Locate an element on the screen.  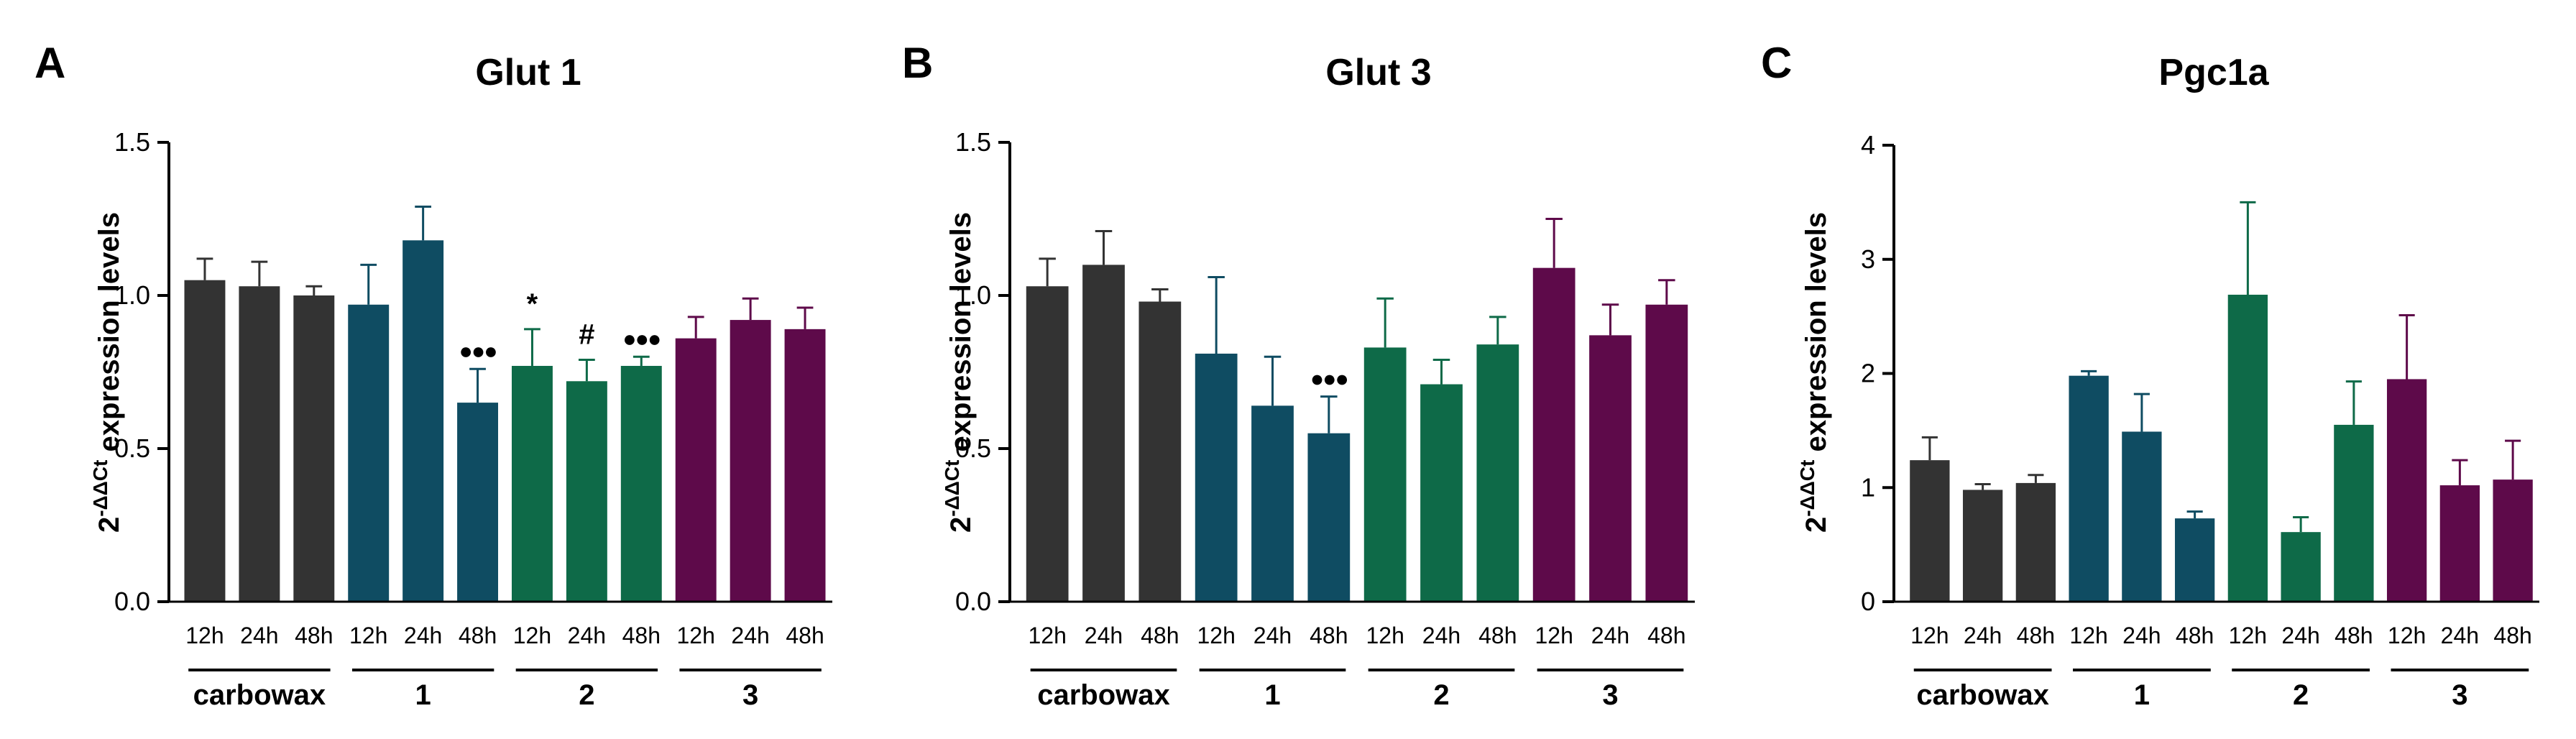
y-tick-label: 1 is located at coordinates (1868, 487).